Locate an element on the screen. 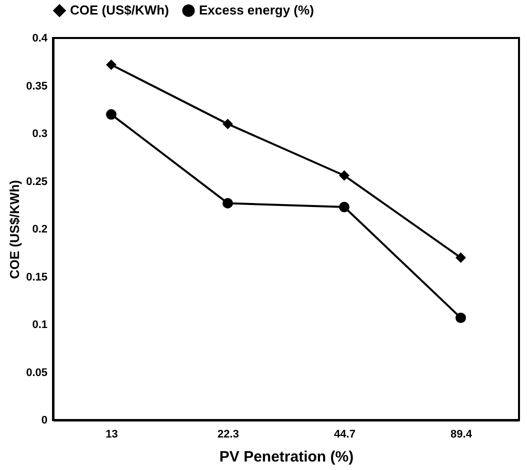  y-axis-title: COE (US$/KWh) is located at coordinates (14, 229).